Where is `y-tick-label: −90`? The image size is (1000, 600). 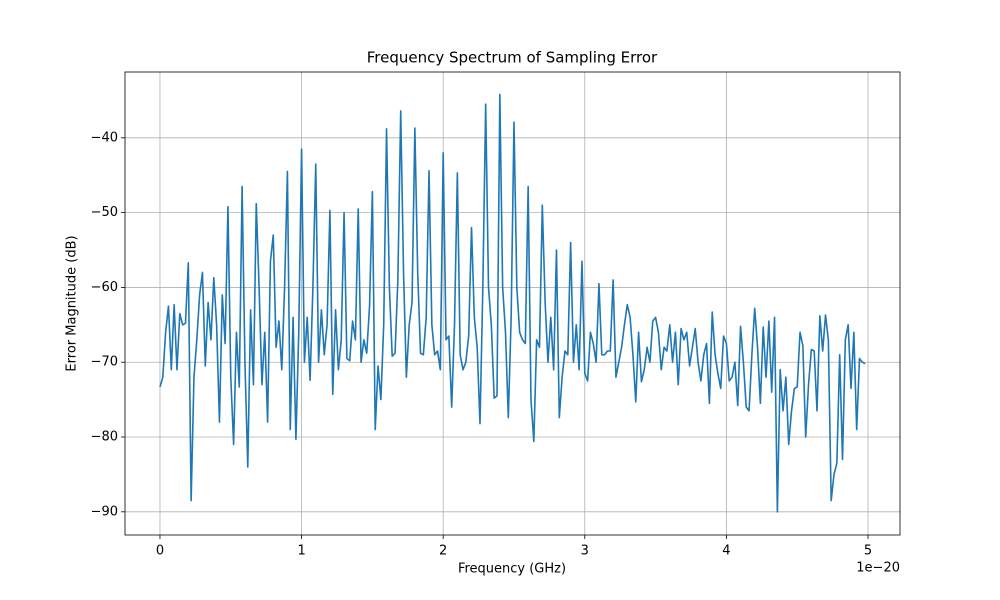
y-tick-label: −90 is located at coordinates (104, 511).